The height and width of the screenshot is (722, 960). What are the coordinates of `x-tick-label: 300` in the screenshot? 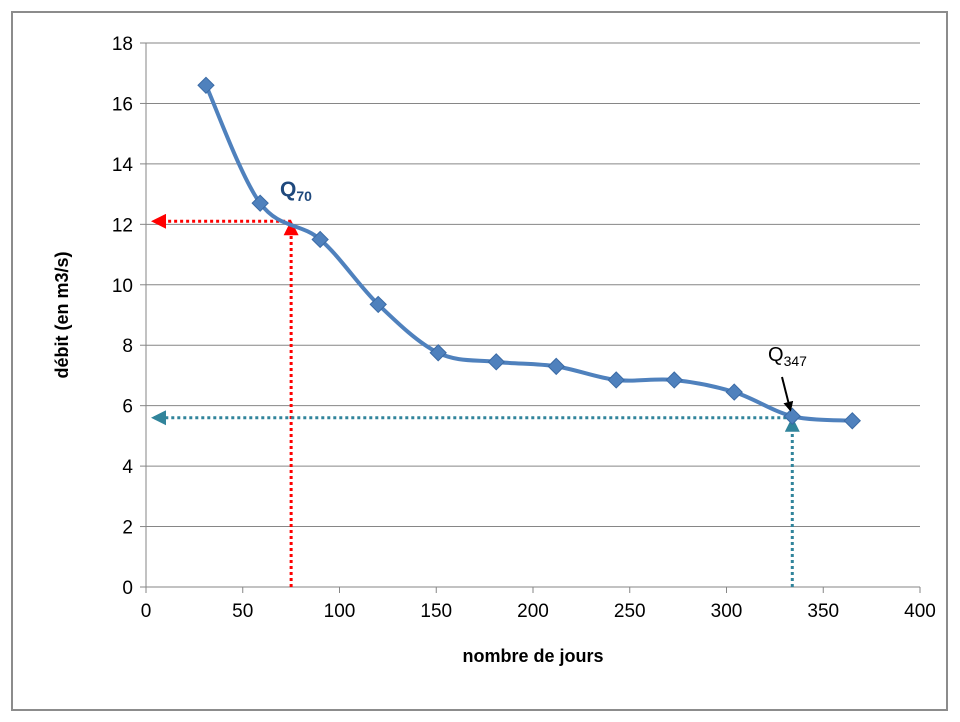 It's located at (727, 611).